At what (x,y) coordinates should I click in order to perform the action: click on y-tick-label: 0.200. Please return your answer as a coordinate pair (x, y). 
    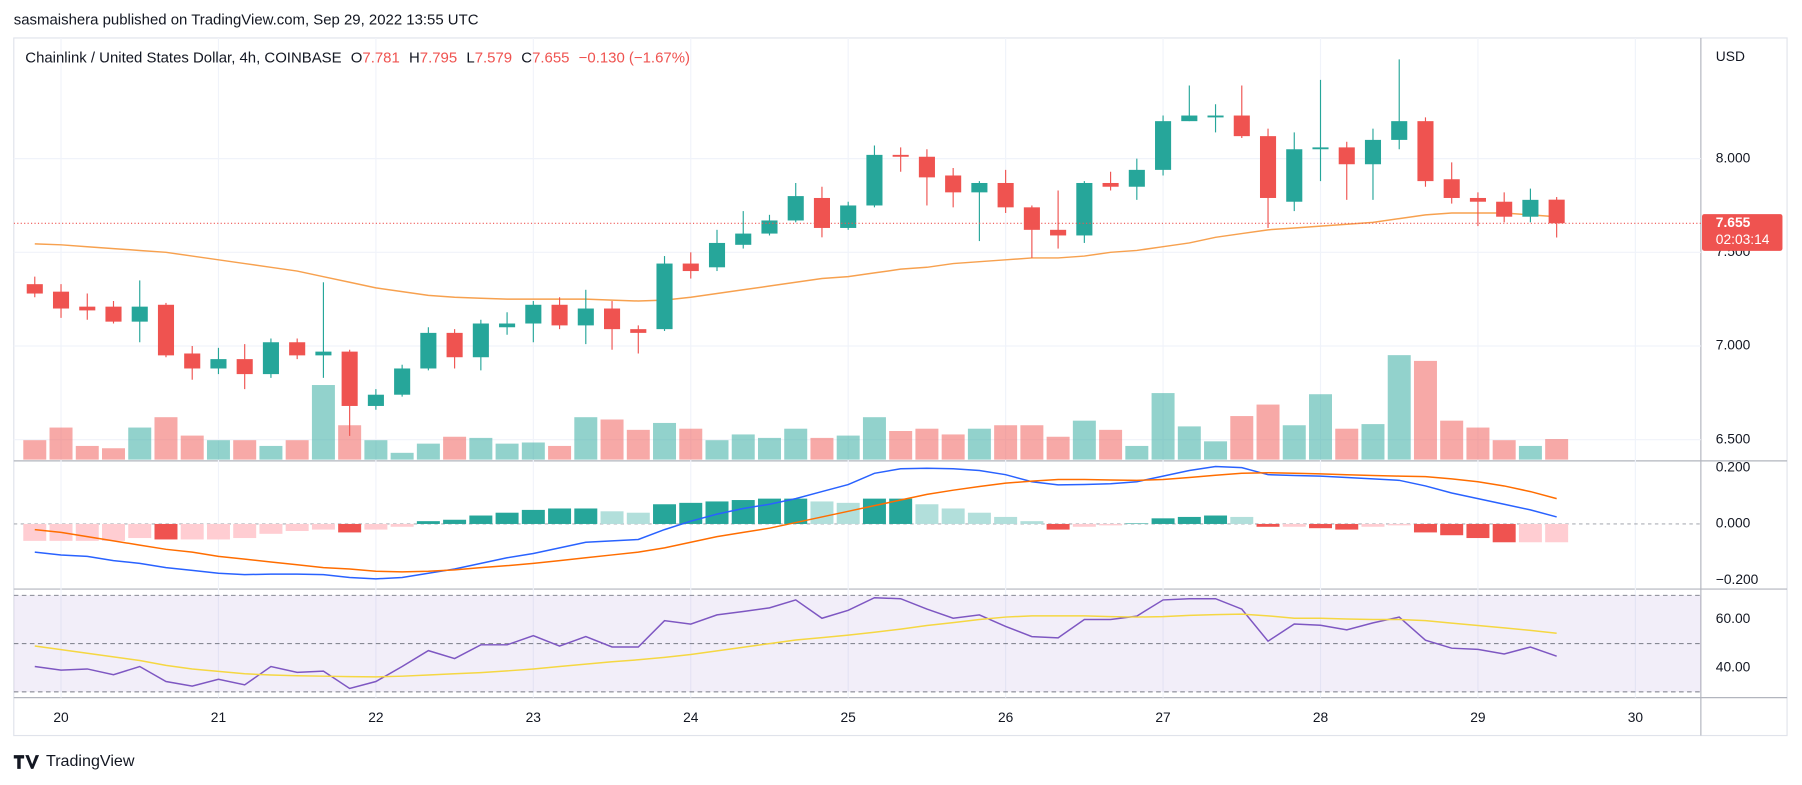
    Looking at the image, I should click on (1733, 466).